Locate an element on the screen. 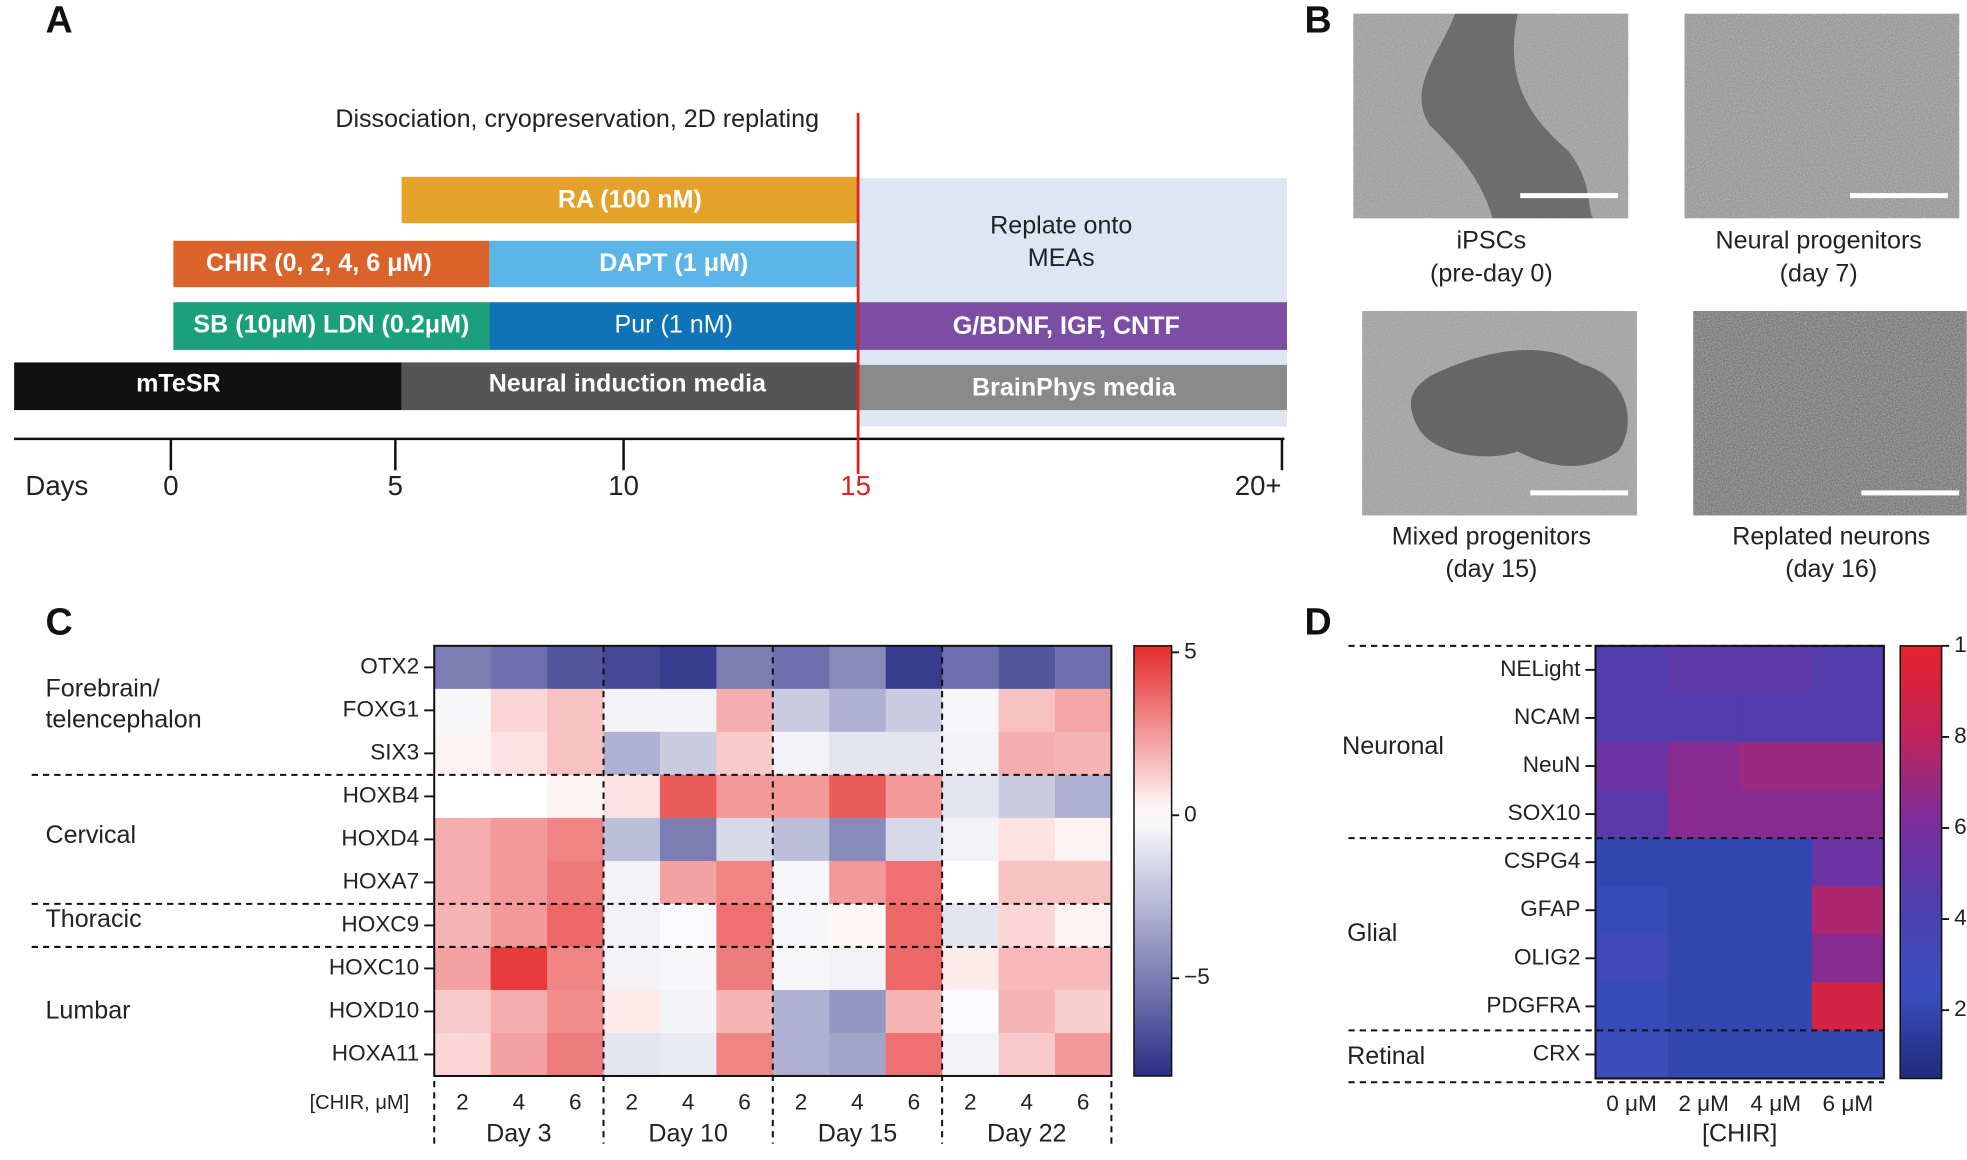 This screenshot has width=1967, height=1160. row-group-label: Lumbar is located at coordinates (87, 1011).